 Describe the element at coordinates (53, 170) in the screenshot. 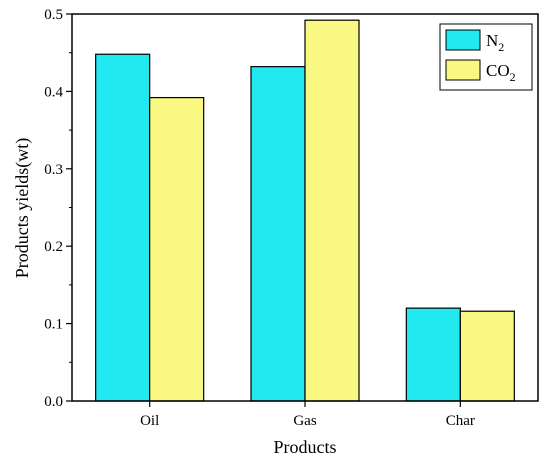

I see `y-tick-label: 0.3` at that location.